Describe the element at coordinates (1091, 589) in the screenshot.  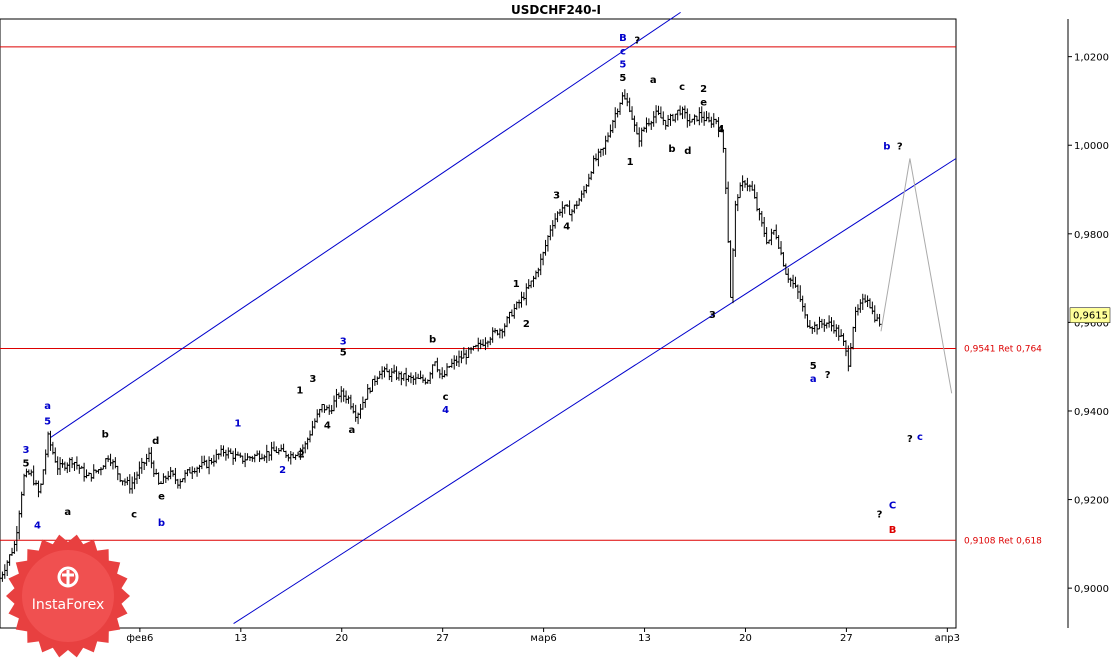
I see `y-tick-label: 0,9000` at that location.